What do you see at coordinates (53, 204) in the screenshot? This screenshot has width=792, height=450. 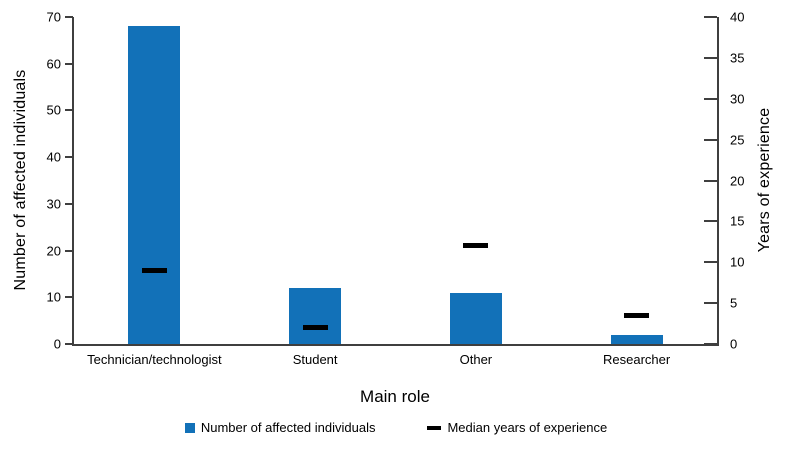 I see `left-y-axis-tick-label: 30` at bounding box center [53, 204].